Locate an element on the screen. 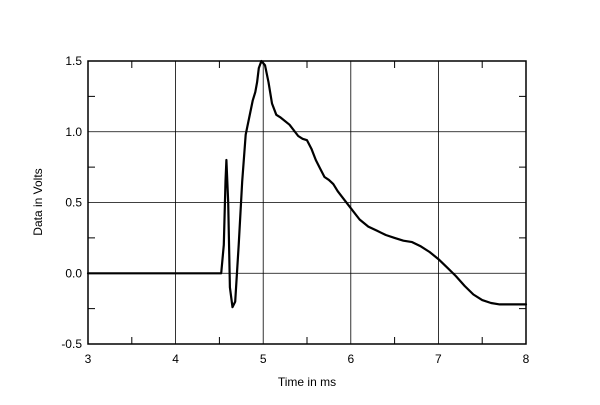 The image size is (600, 405). y-tick-labels: -0.5 0.0 0.5 1.0 1.5 is located at coordinates (71, 202).